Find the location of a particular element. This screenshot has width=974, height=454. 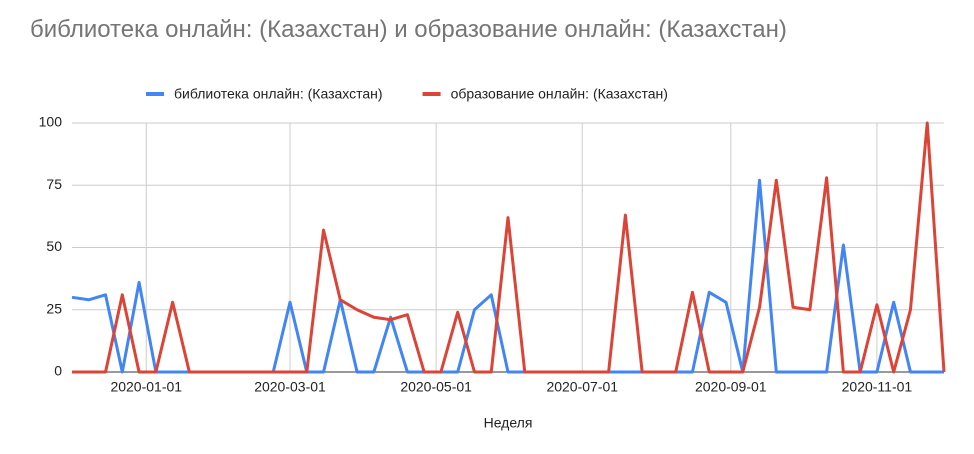

x-tick-label: 2020-03-01 is located at coordinates (290, 387).